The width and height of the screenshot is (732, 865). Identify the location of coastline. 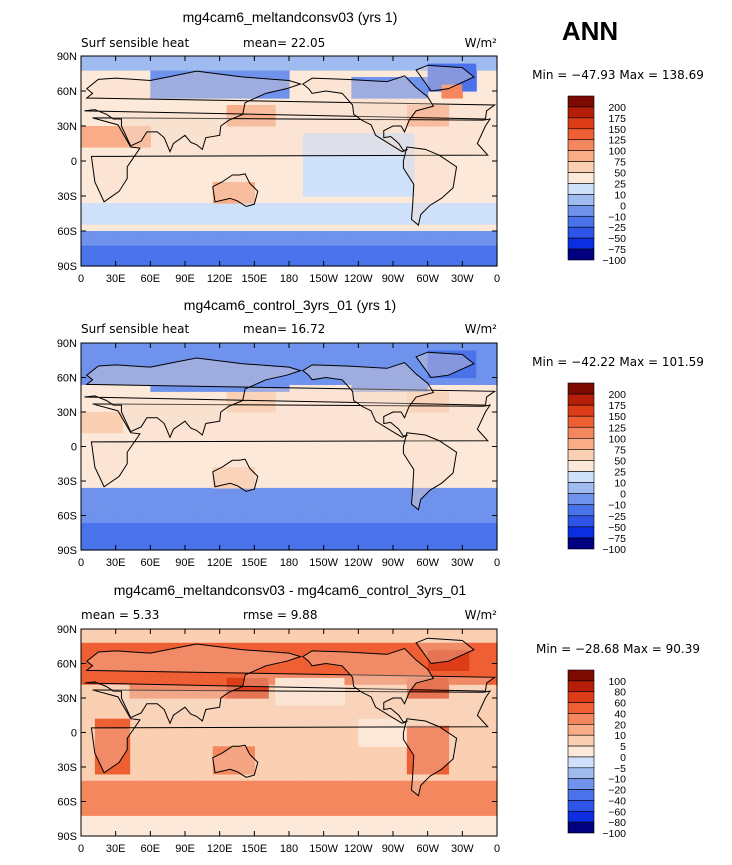
(445, 365).